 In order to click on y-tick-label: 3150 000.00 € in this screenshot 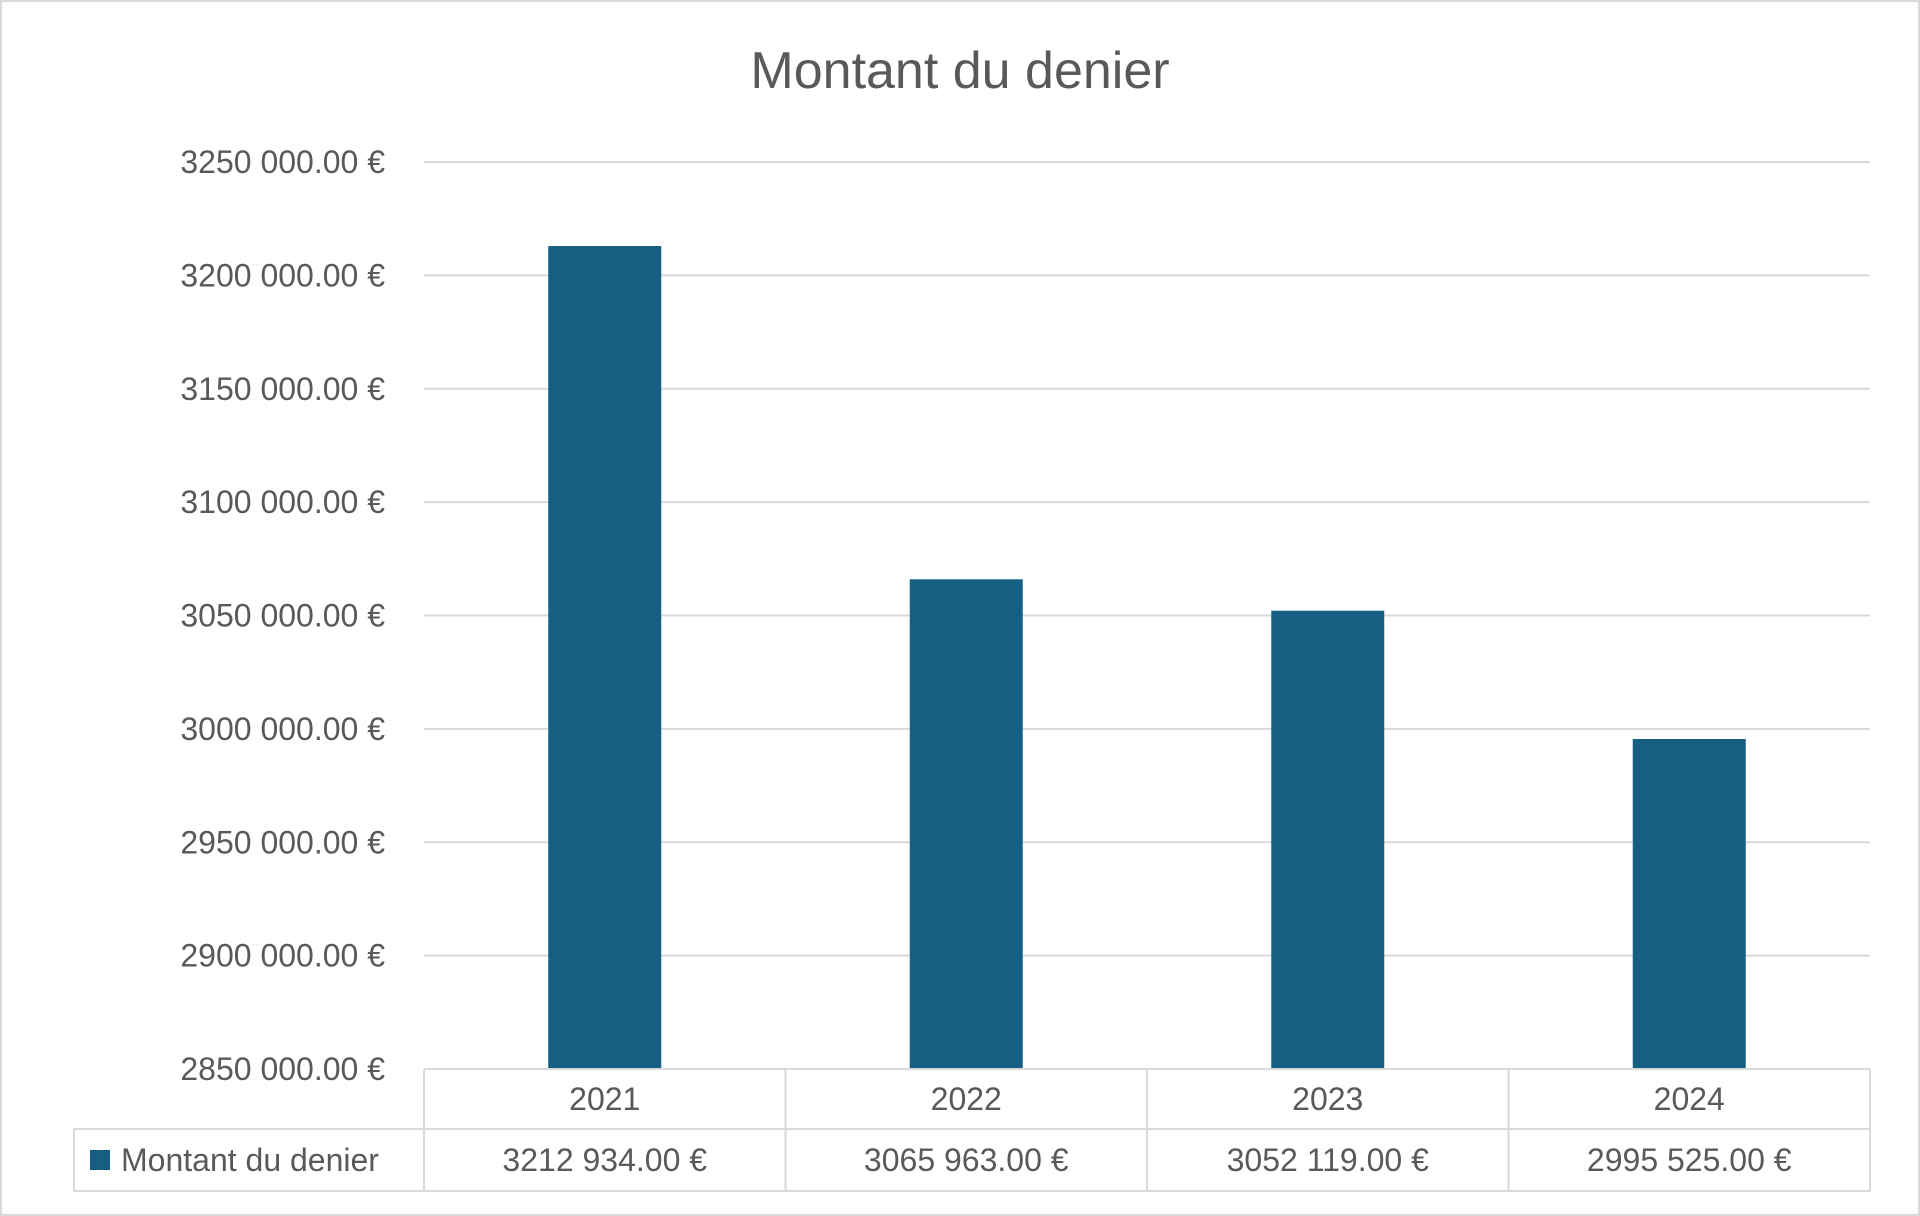, I will do `click(282, 389)`.